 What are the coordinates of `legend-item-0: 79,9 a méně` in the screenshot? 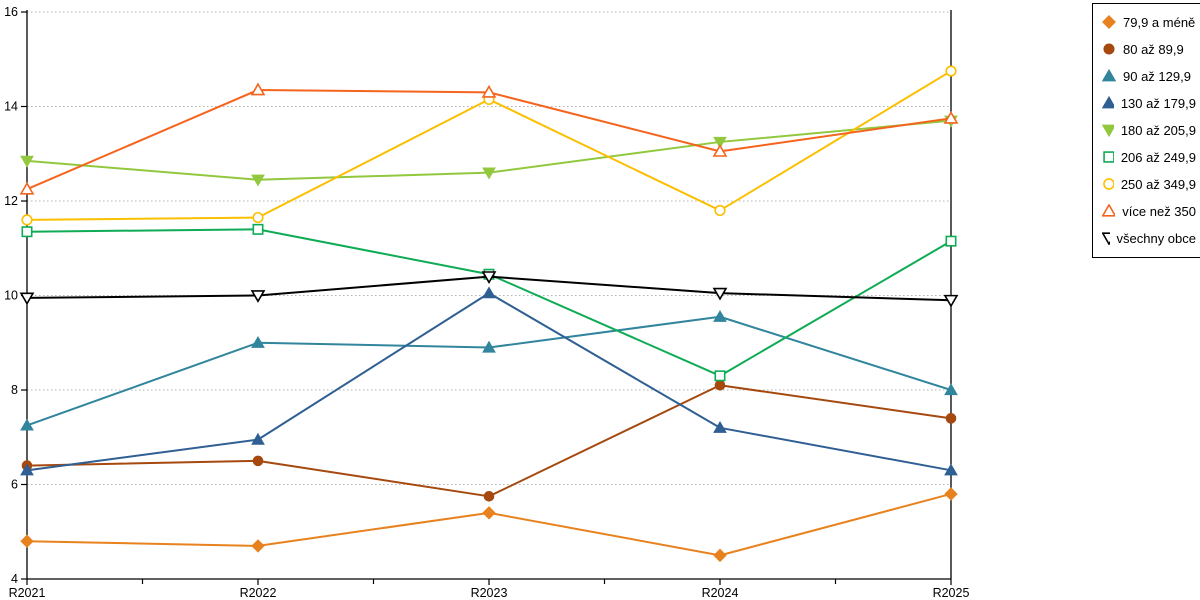 It's located at (1149, 22).